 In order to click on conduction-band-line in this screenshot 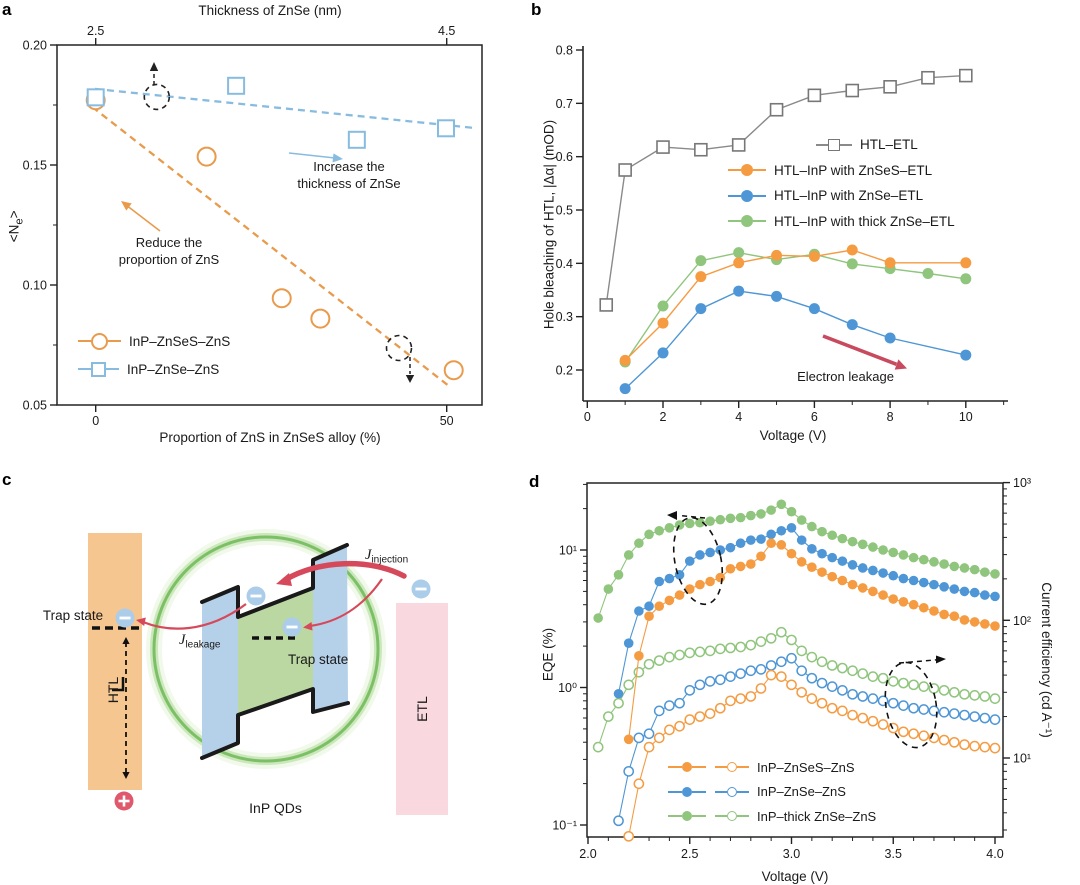, I will do `click(274, 581)`.